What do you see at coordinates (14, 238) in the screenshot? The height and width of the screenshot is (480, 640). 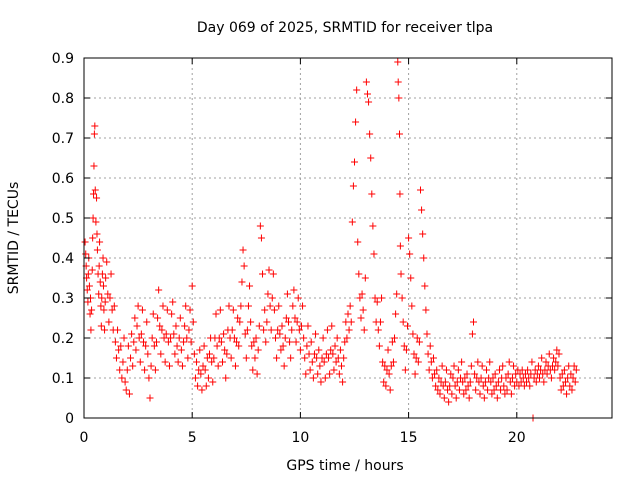 I see `y-axis-label: SRMTID / TECUs` at bounding box center [14, 238].